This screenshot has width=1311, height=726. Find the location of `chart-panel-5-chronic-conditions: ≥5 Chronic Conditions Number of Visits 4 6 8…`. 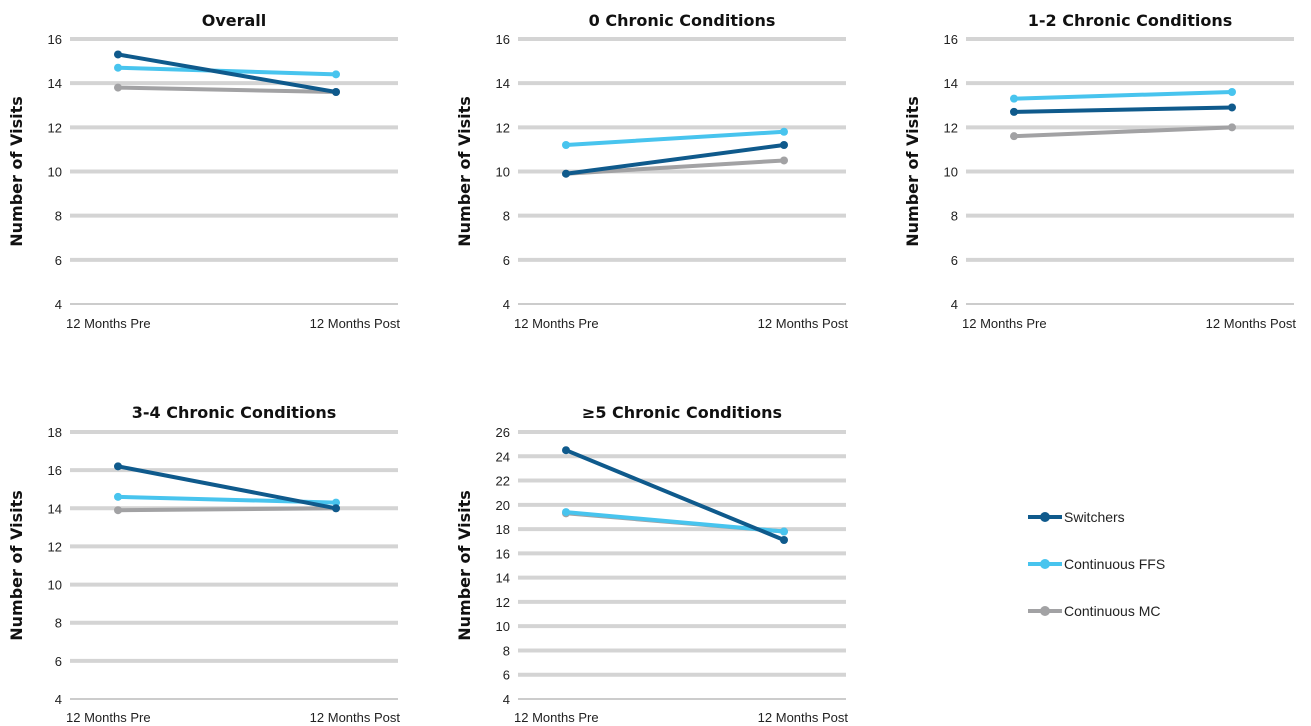

chart-panel-5-chronic-conditions: ≥5 Chronic Conditions Number of Visits 4 6 8… is located at coordinates (651, 564).